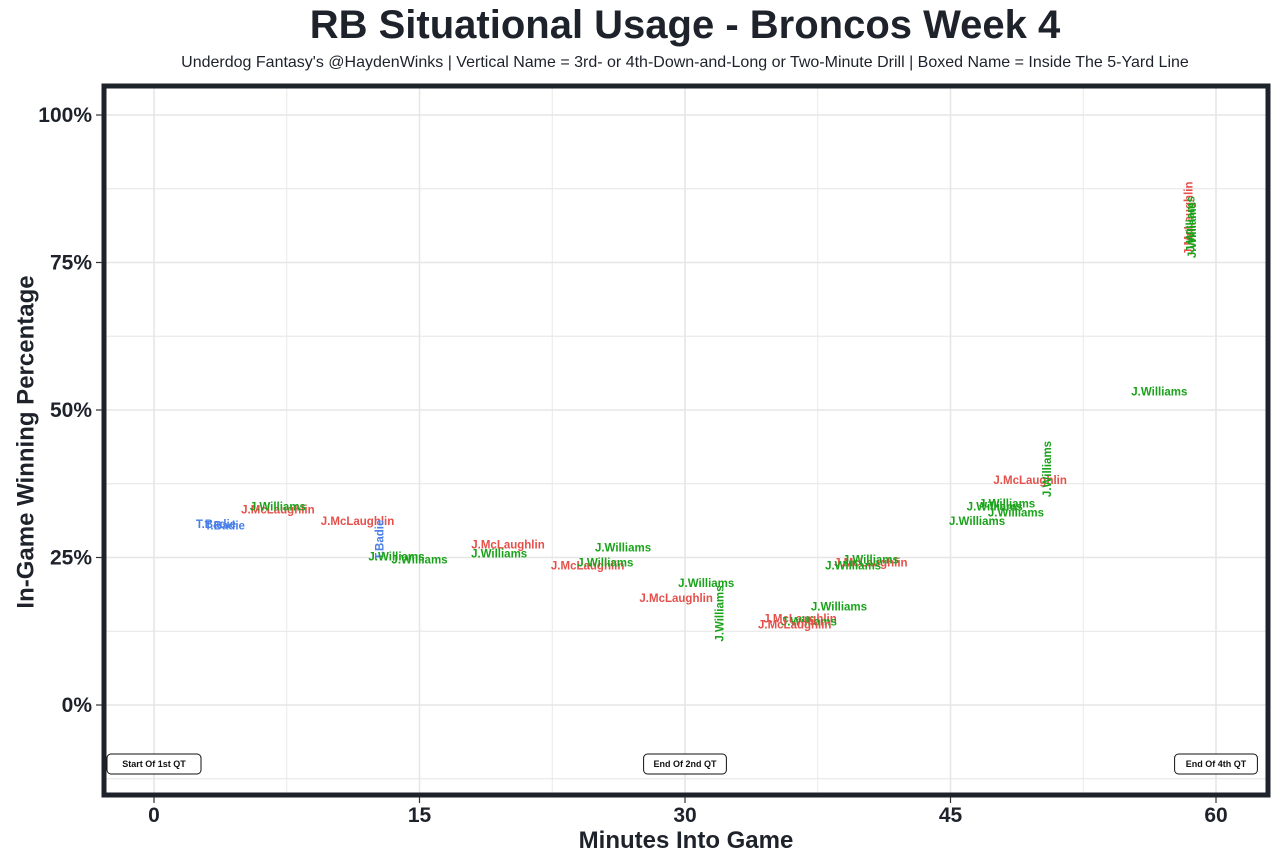 The height and width of the screenshot is (862, 1280). I want to click on y-tick-label: 100%, so click(65, 115).